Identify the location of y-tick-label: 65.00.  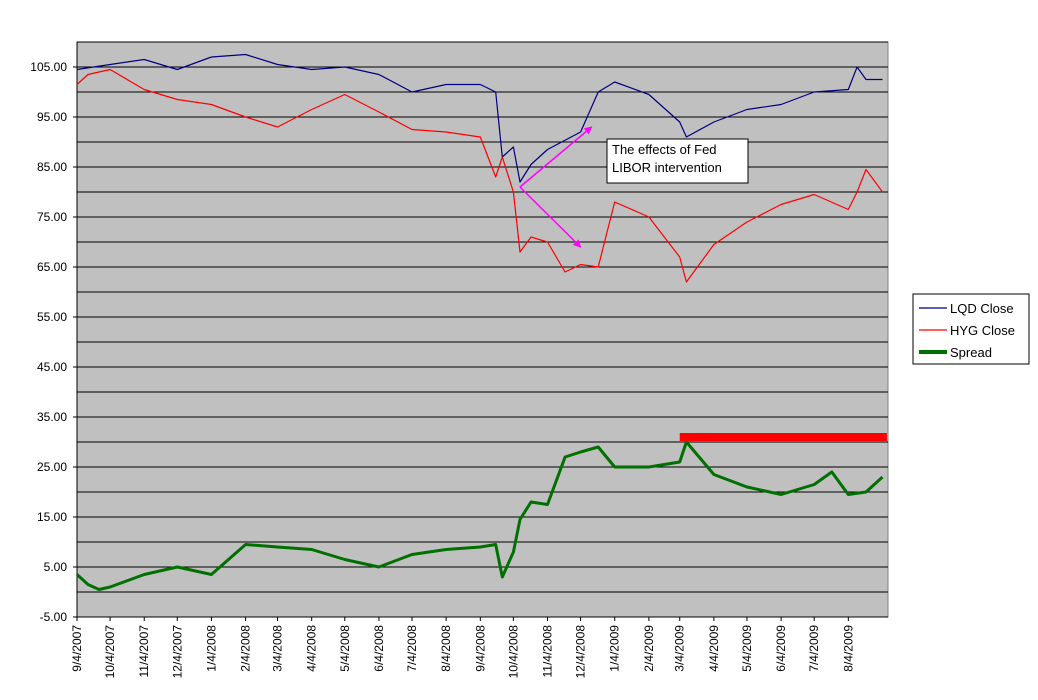
(52, 267).